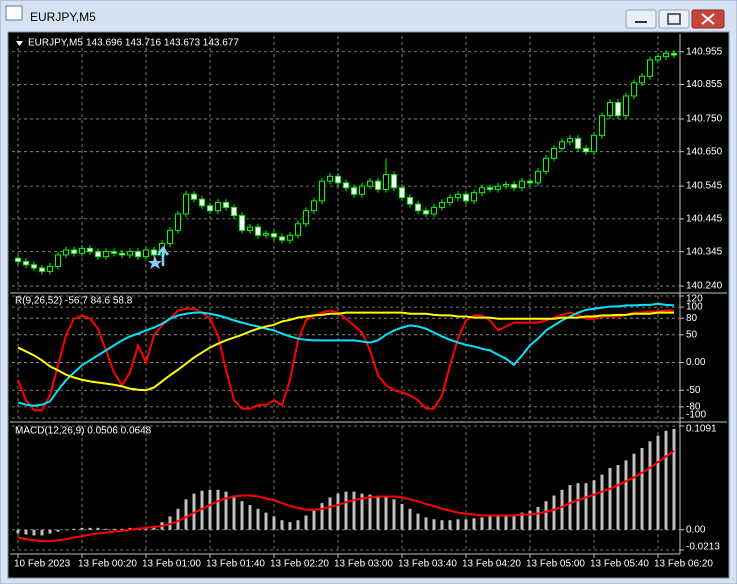 This screenshot has height=584, width=737. I want to click on x-tick-label: 13 Feb 05:00, so click(555, 564).